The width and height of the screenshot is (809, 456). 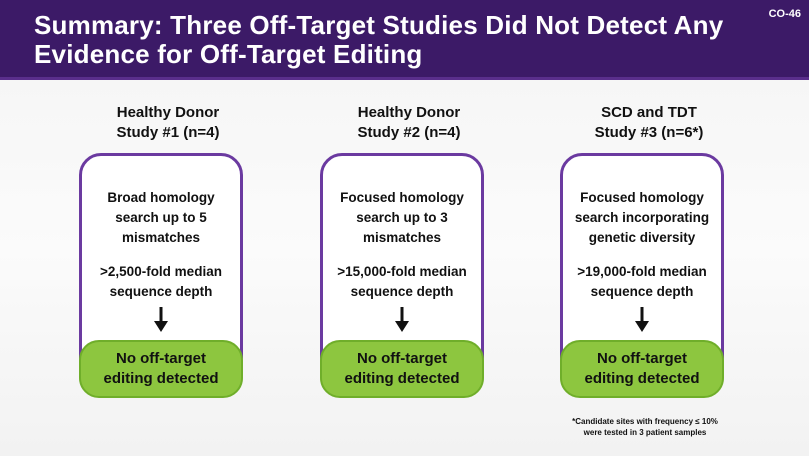 I want to click on study-1-description: Broad homology search up to 5 mismatches, so click(x=161, y=218).